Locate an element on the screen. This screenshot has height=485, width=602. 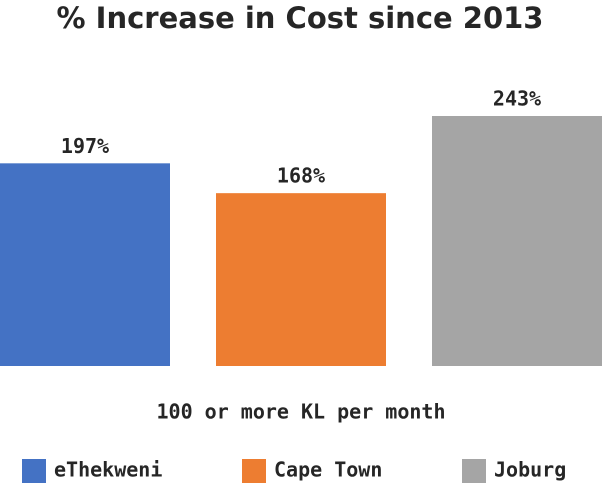
data-label: 168% is located at coordinates (301, 176).